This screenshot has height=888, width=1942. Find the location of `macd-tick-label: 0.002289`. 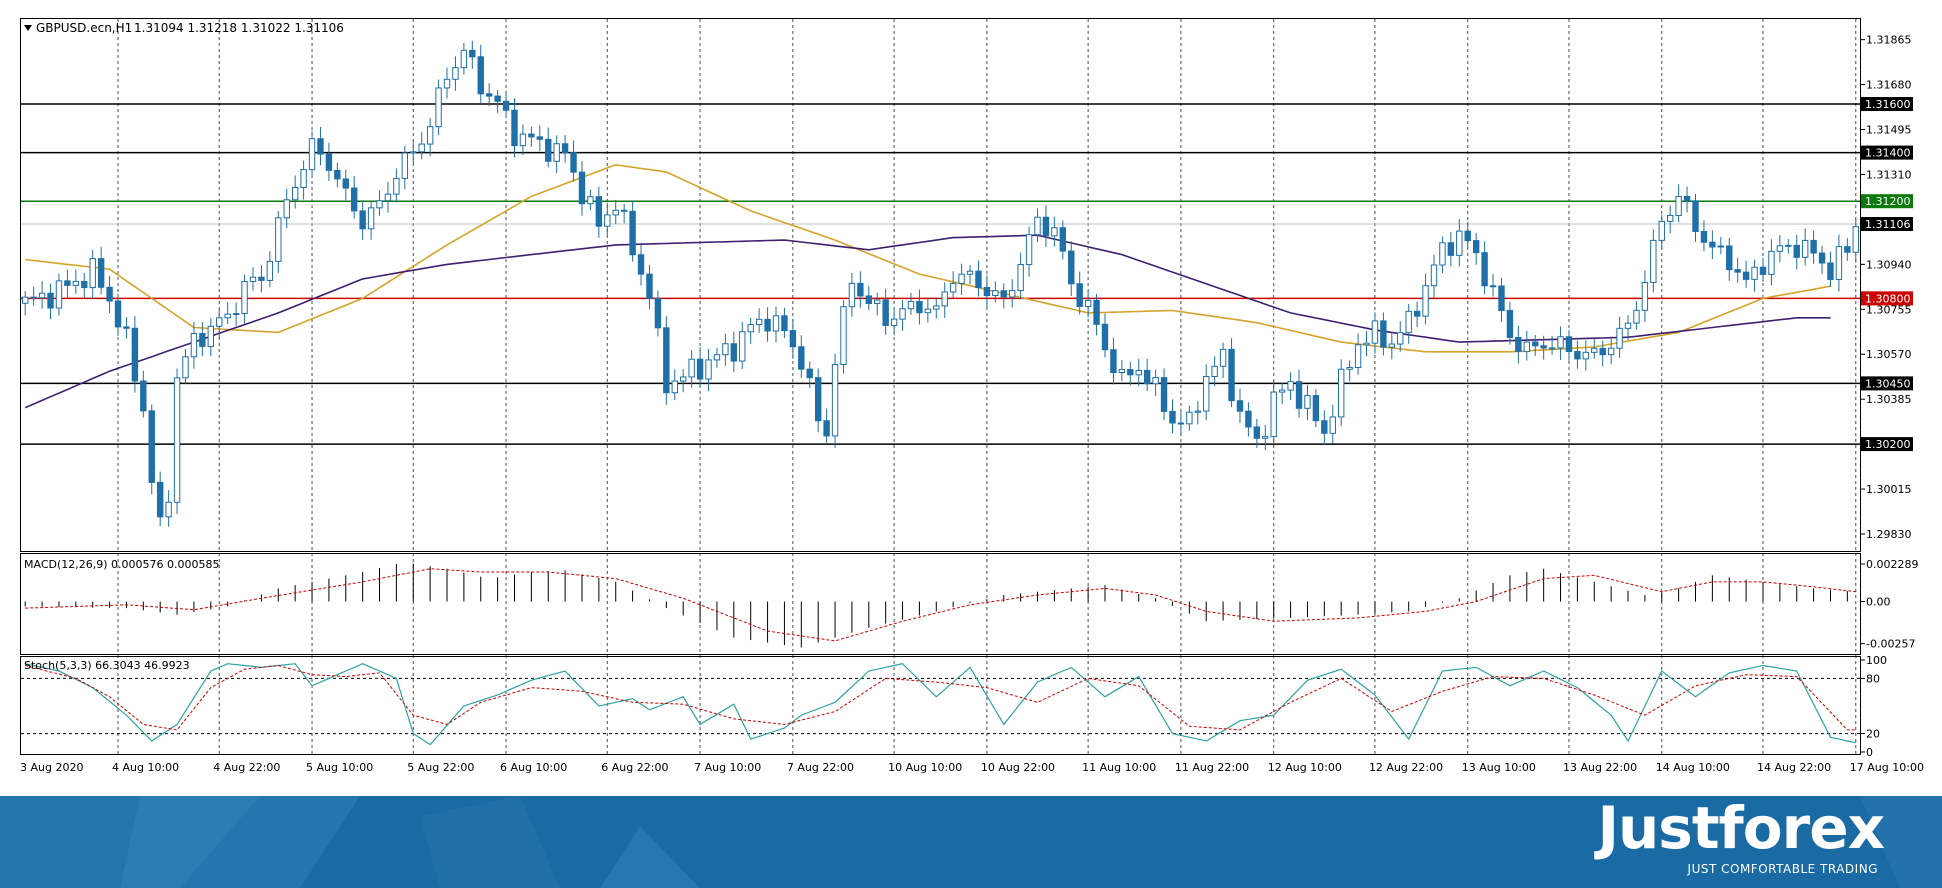

macd-tick-label: 0.002289 is located at coordinates (1892, 564).